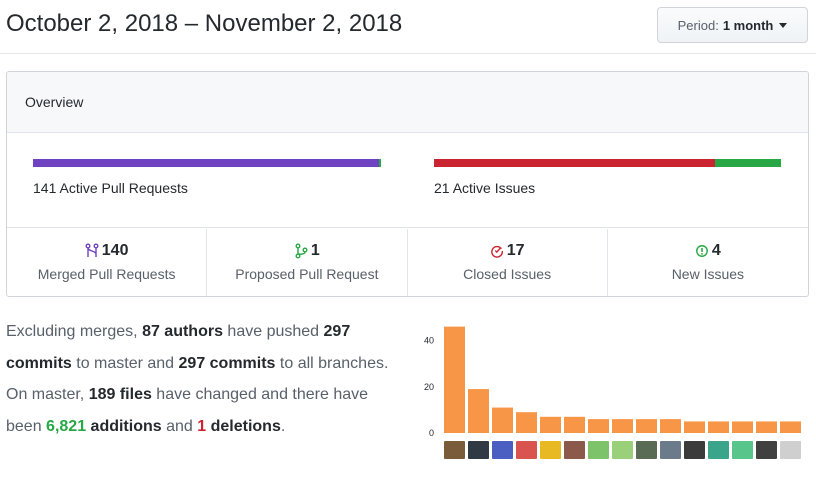  I want to click on period-prefix: Period:, so click(698, 25).